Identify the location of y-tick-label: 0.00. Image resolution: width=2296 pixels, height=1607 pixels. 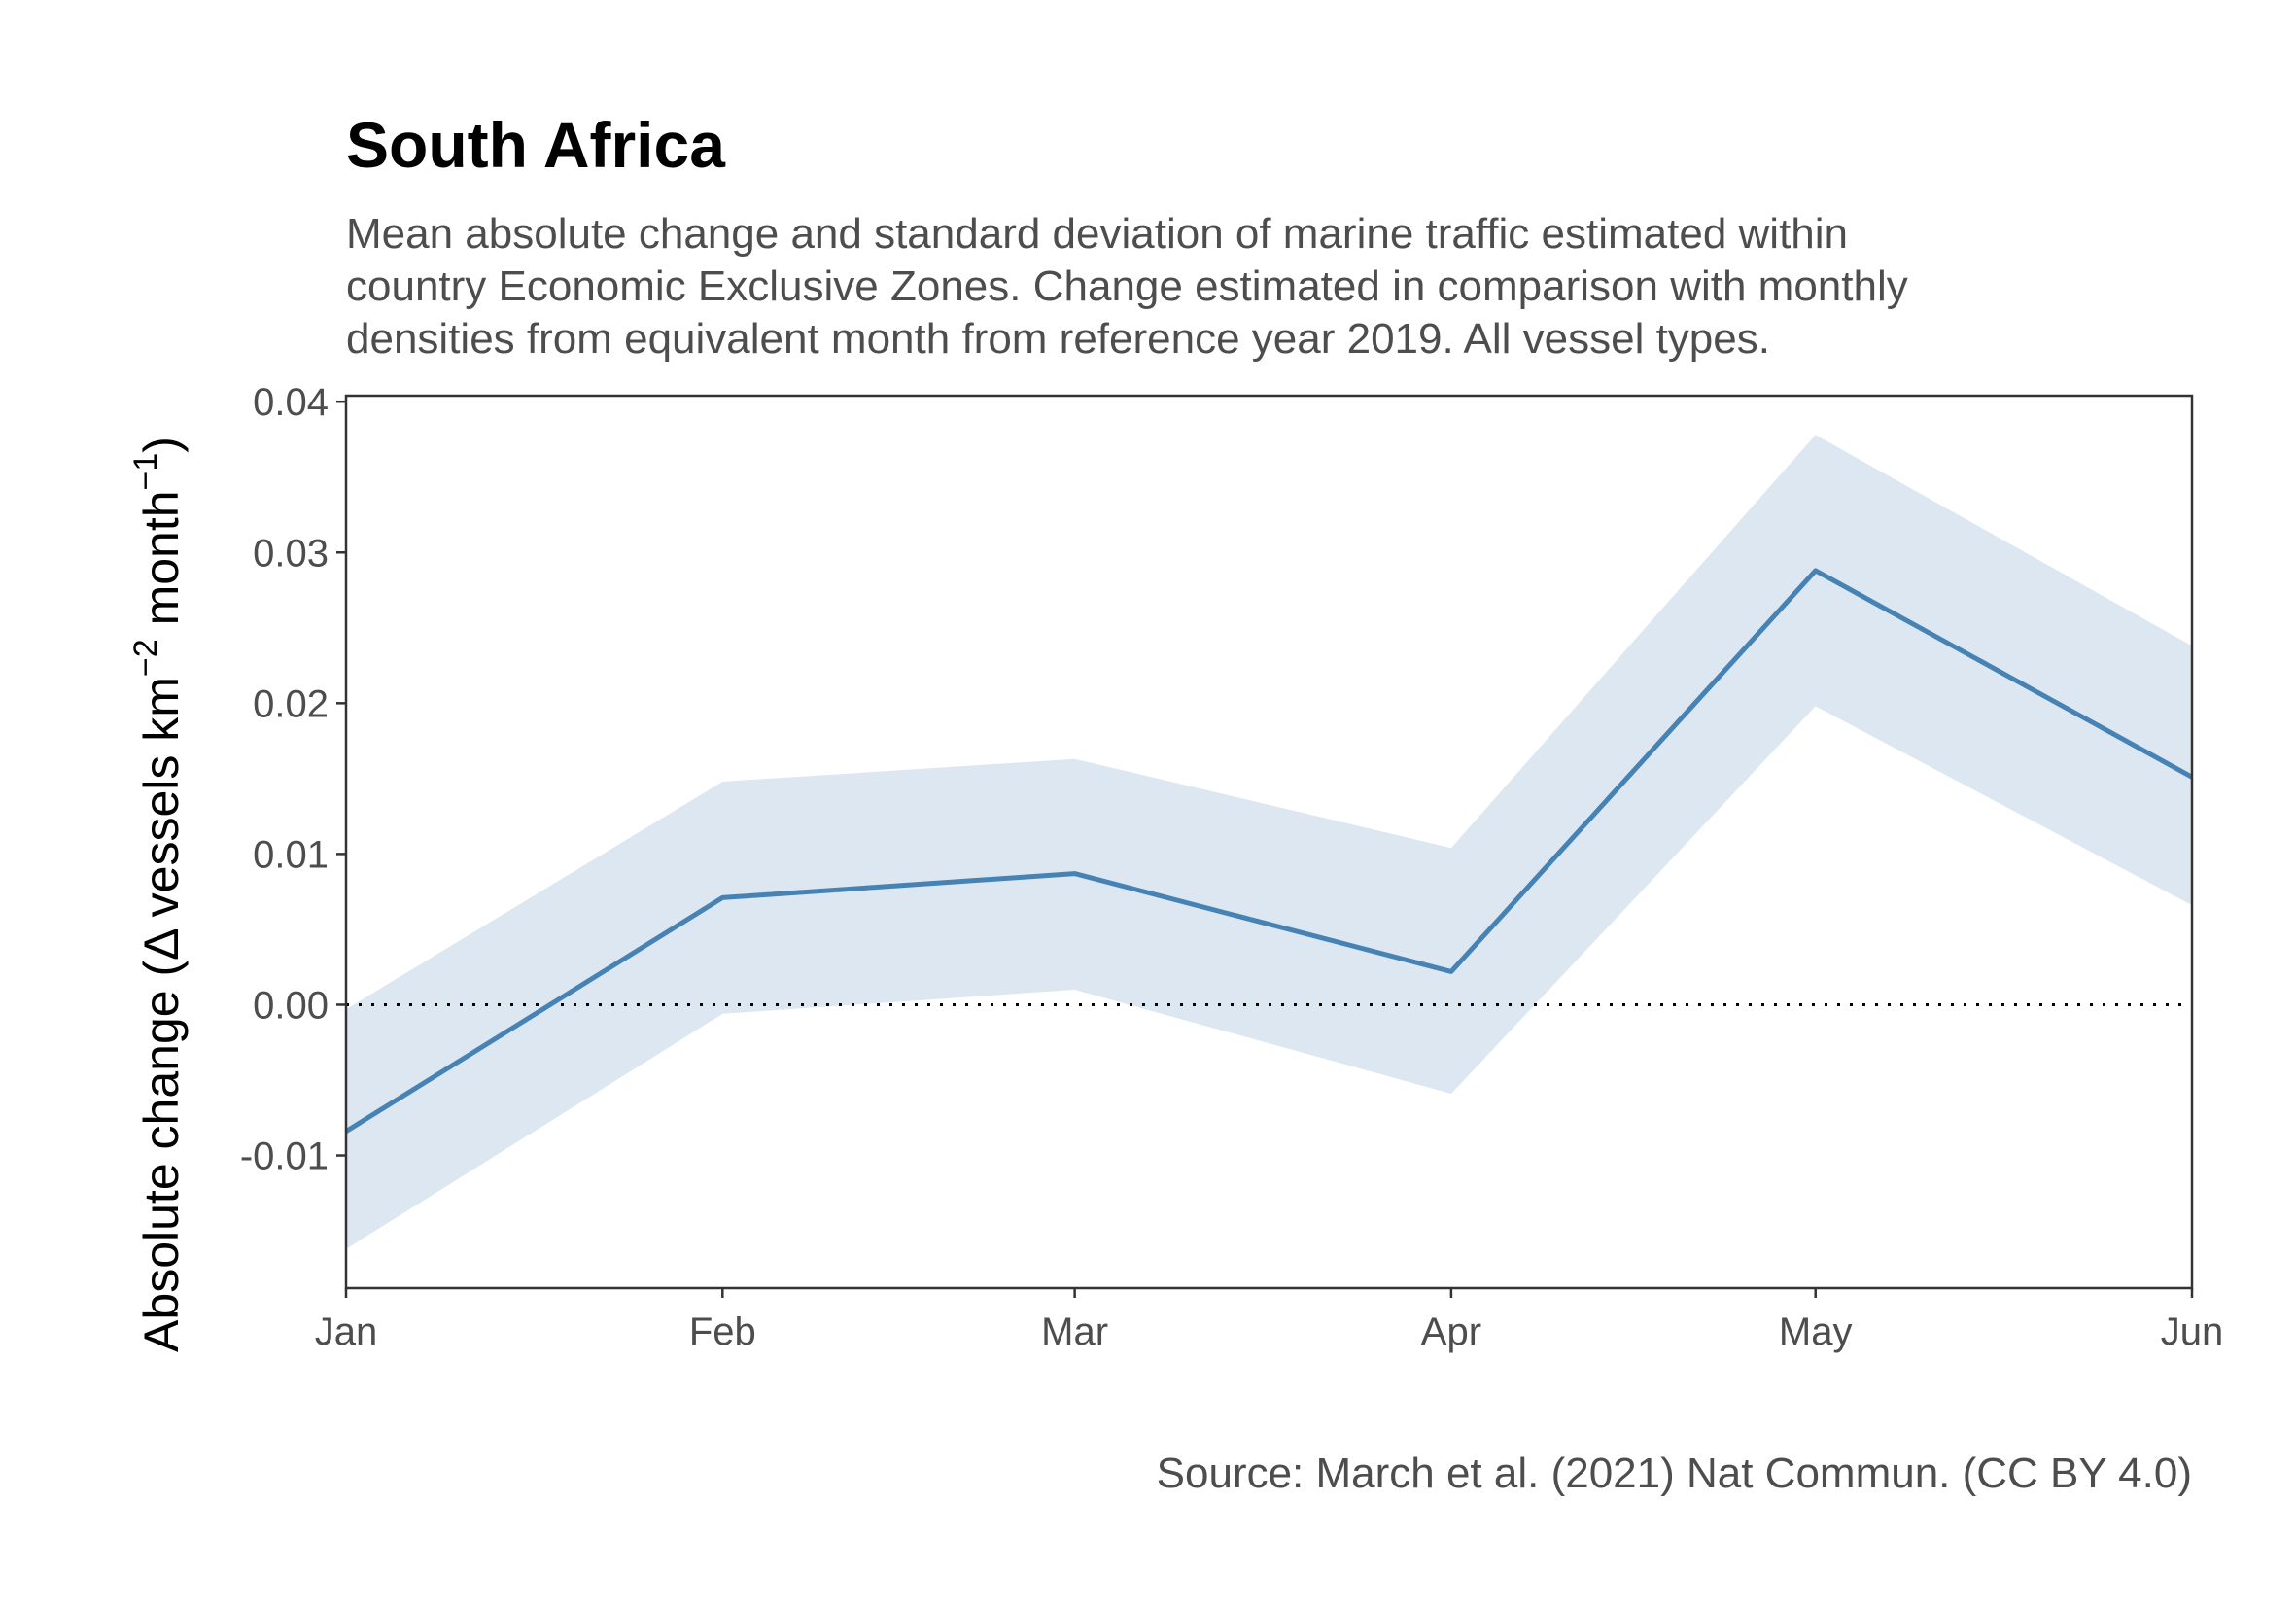
(291, 1005).